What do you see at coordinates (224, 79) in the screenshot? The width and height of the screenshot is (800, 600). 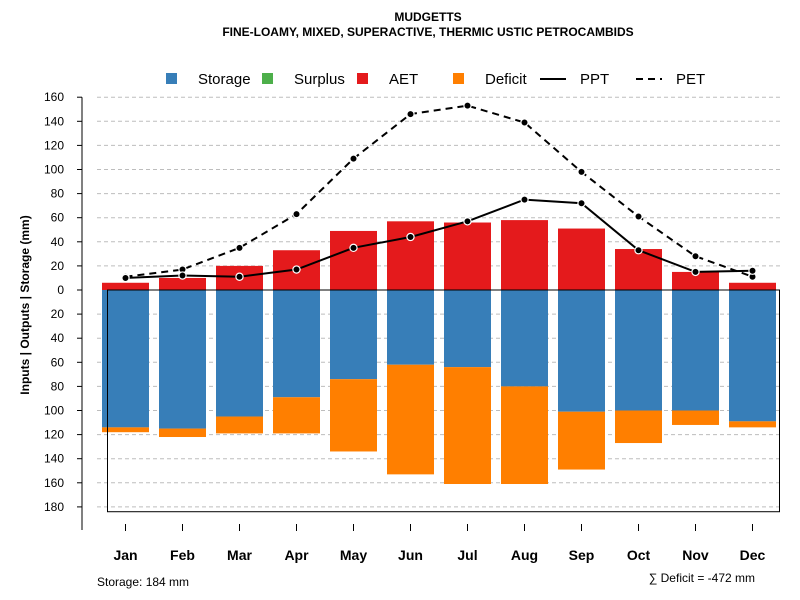 I see `legend-label-storage: Storage` at bounding box center [224, 79].